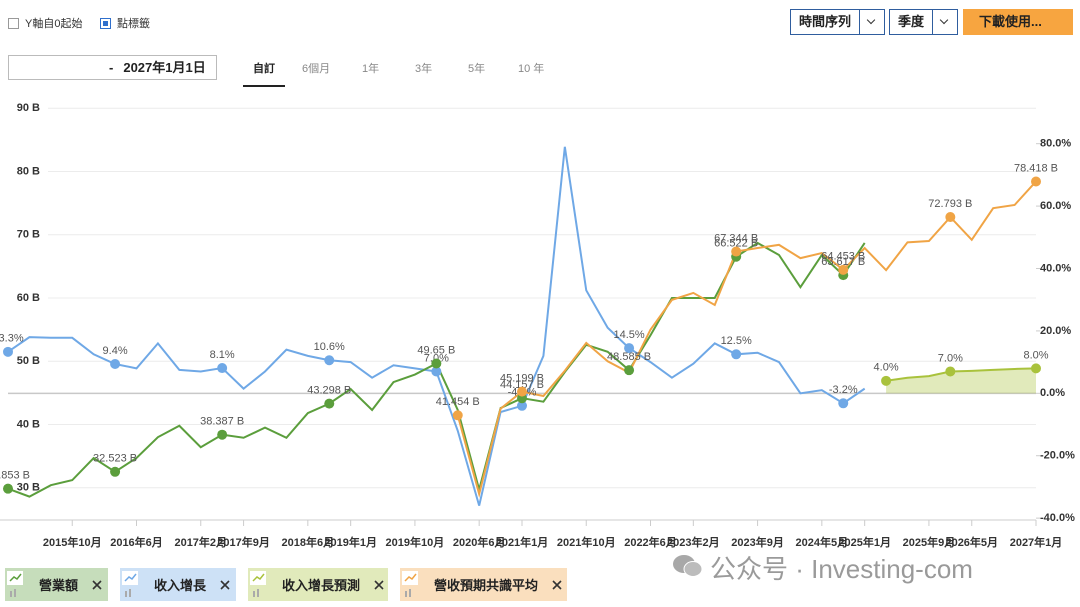  Describe the element at coordinates (329, 391) in the screenshot. I see `data-label: 43.298 B` at that location.